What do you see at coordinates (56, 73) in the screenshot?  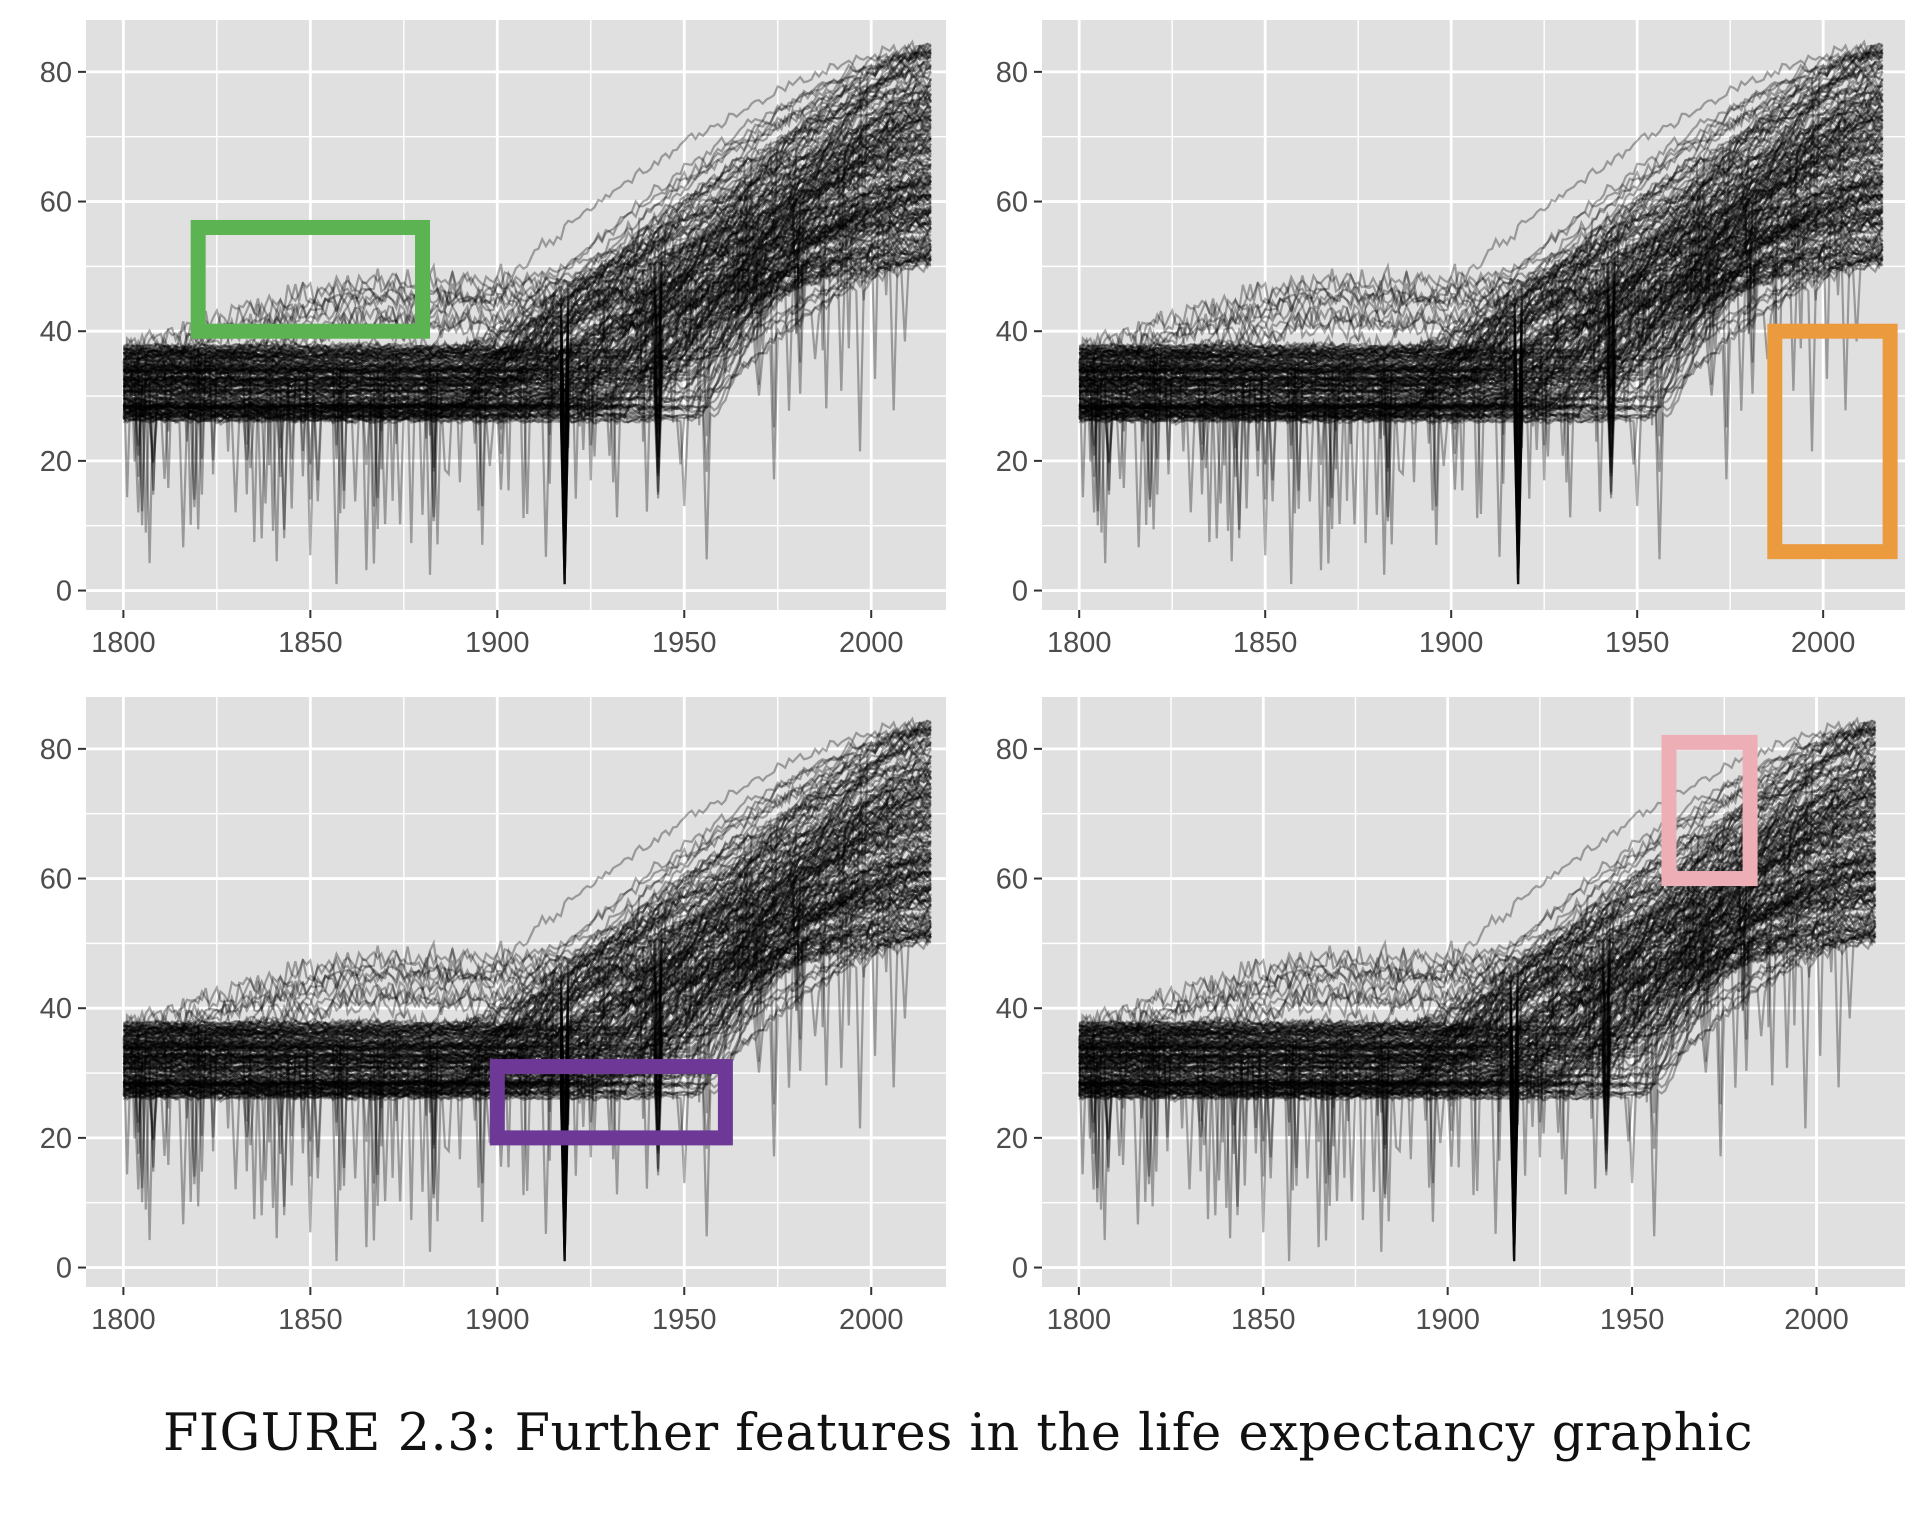 I see `y-tick-label: 80` at bounding box center [56, 73].